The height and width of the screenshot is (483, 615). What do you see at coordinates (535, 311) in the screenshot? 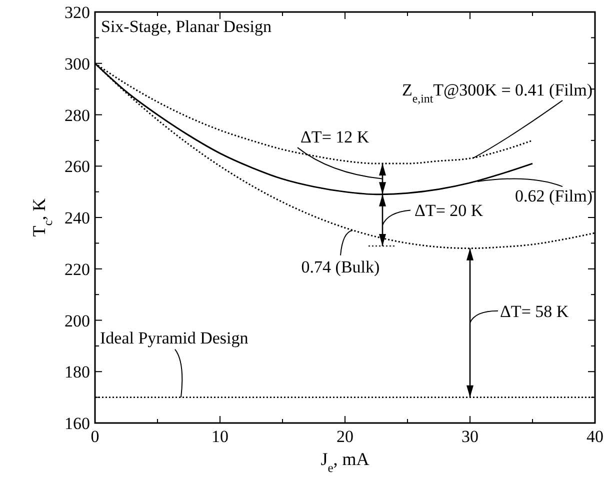
I see `annotation: ΔT= 58 K` at bounding box center [535, 311].